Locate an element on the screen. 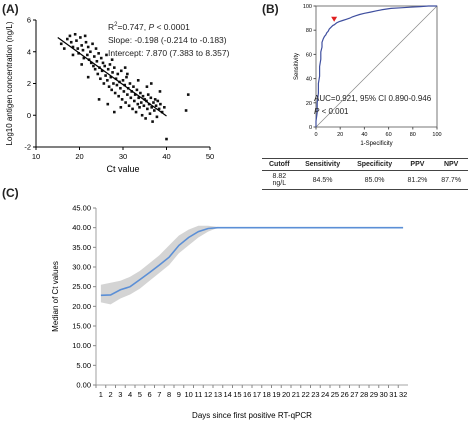 The image size is (474, 426). x-tick-label: 40 is located at coordinates (166, 156).